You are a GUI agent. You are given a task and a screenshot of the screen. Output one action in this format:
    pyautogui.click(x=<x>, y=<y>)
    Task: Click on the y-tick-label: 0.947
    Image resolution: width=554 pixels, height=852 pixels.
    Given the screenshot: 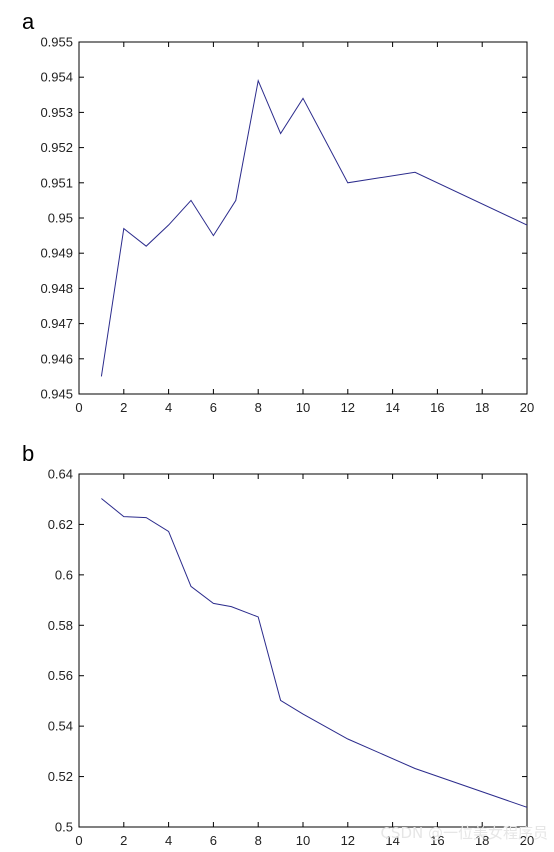 What is the action you would take?
    pyautogui.click(x=56, y=323)
    